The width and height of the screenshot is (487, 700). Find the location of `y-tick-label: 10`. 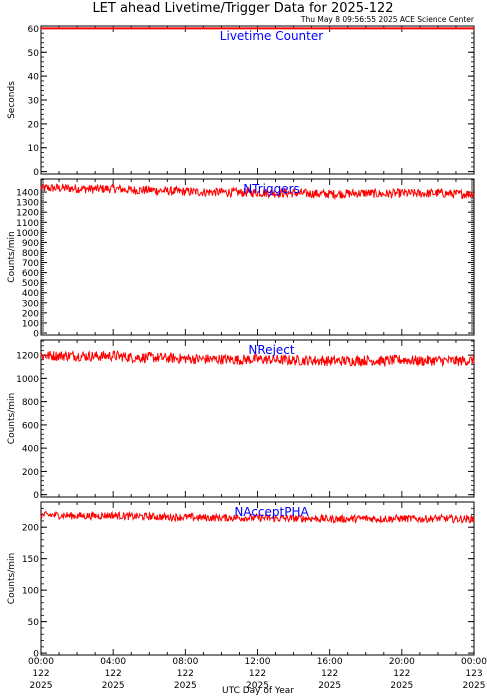

y-tick-label: 10 is located at coordinates (34, 149).